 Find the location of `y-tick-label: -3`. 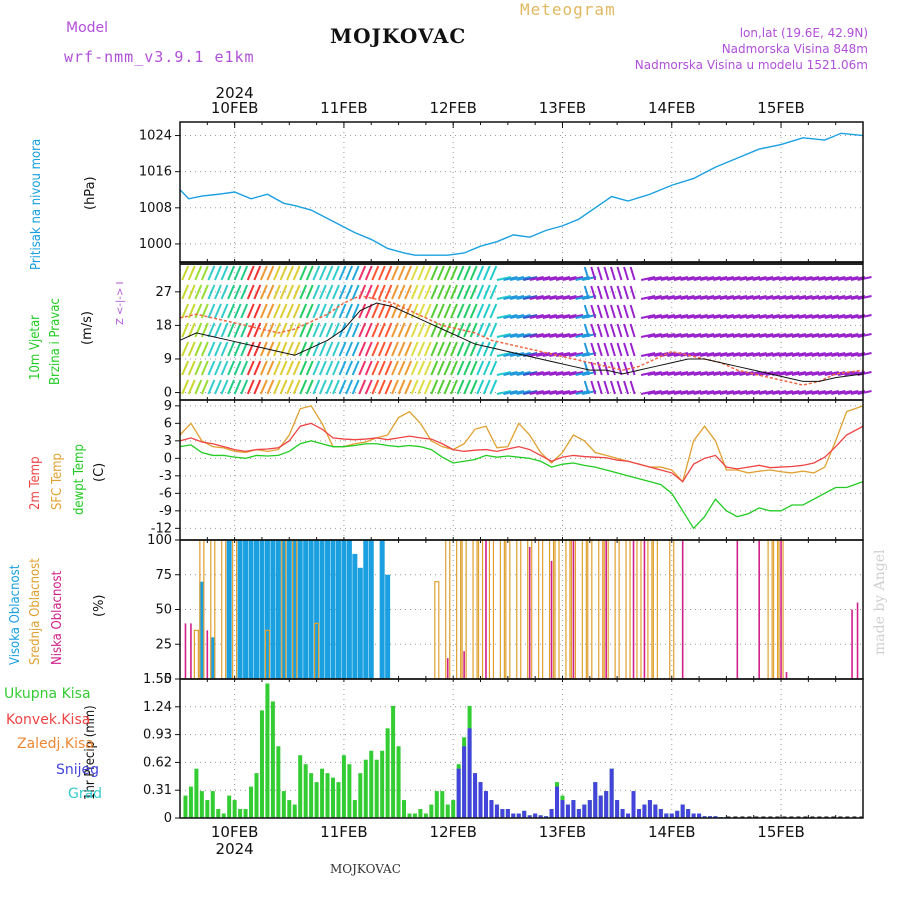

y-tick-label: -3 is located at coordinates (165, 476).